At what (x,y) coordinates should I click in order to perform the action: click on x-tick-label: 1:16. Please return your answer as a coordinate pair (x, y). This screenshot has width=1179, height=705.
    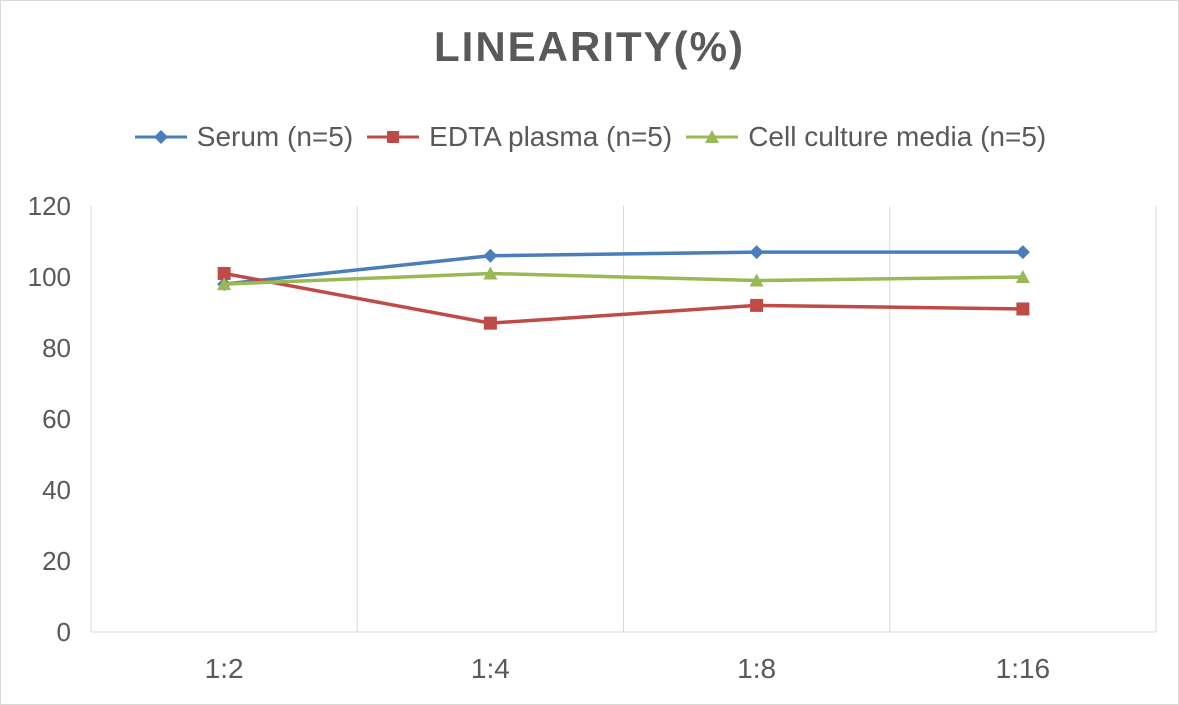
    Looking at the image, I should click on (1023, 668).